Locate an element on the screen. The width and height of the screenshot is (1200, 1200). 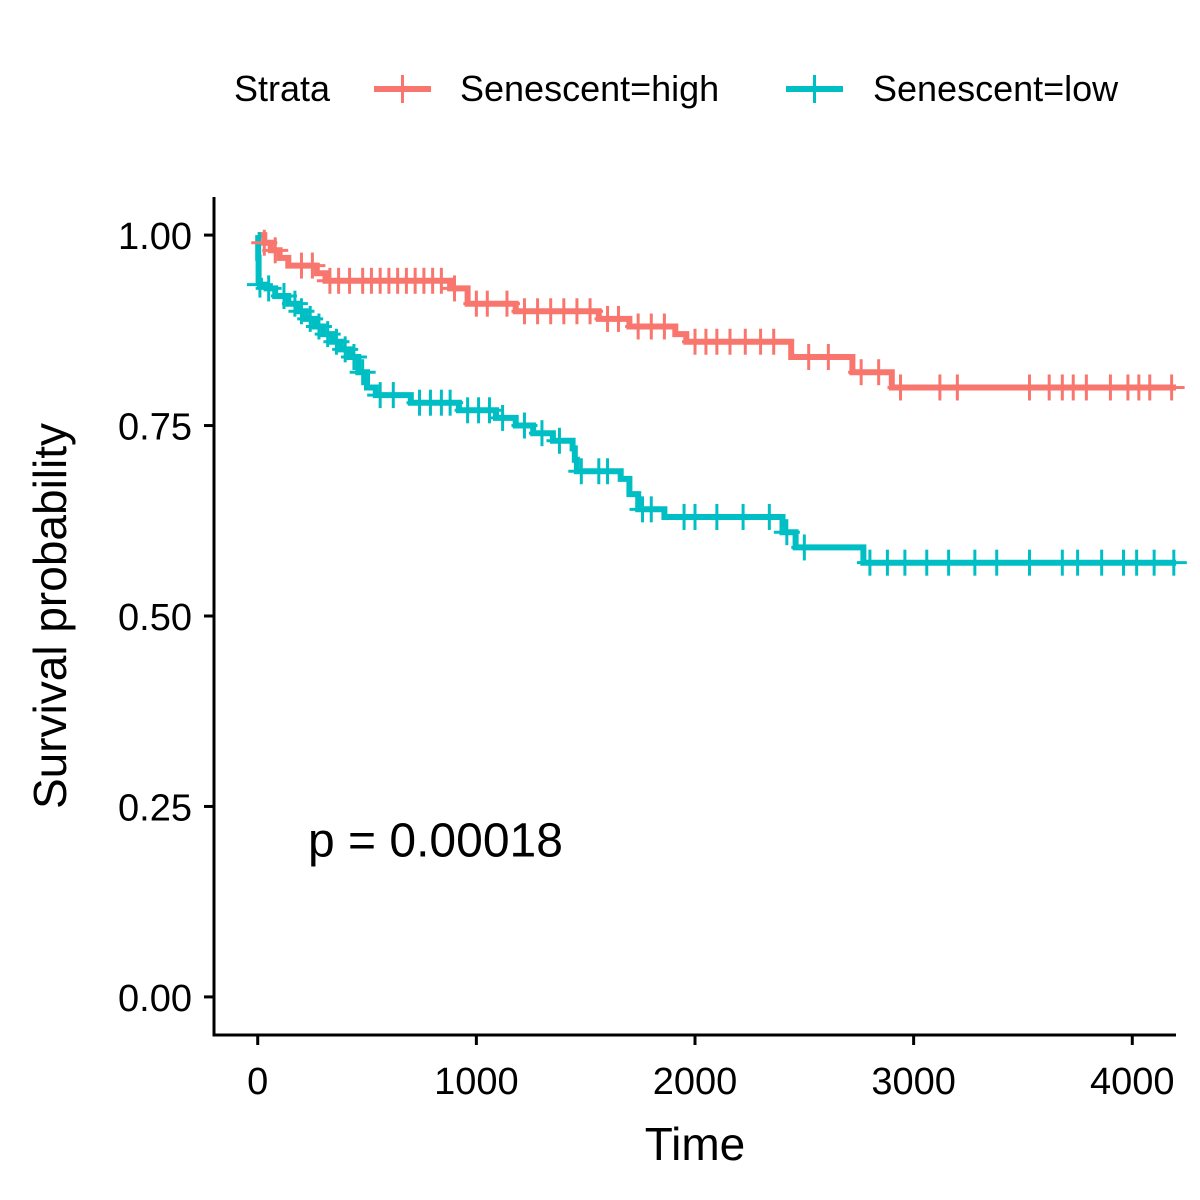
x-tick-label: 1000 is located at coordinates (476, 1082).